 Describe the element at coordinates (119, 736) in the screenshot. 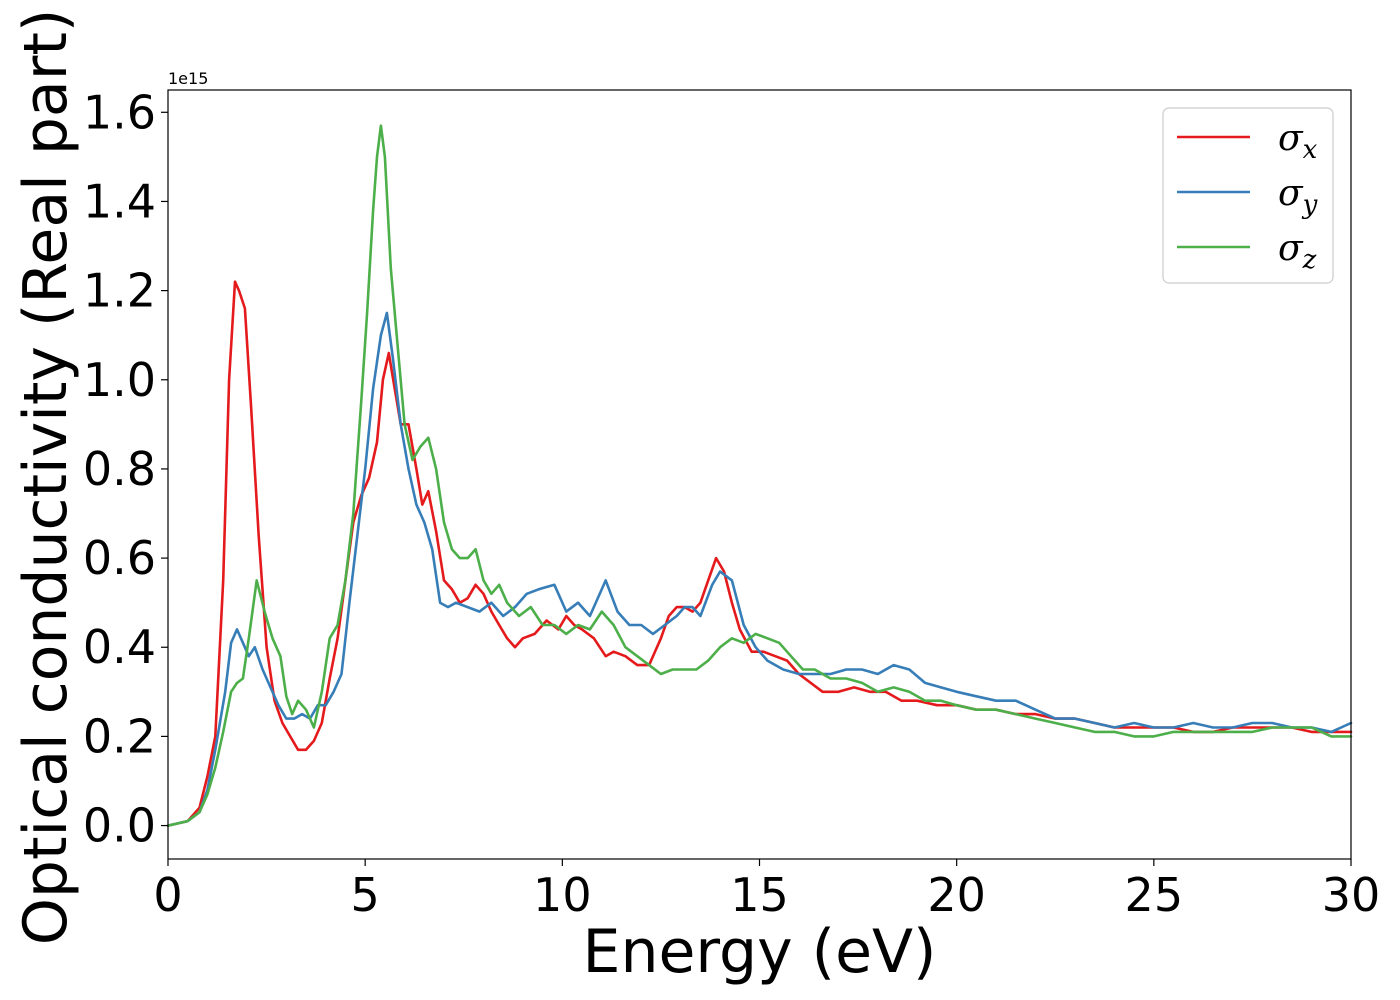

I see `y-tick-label: 0.2` at that location.